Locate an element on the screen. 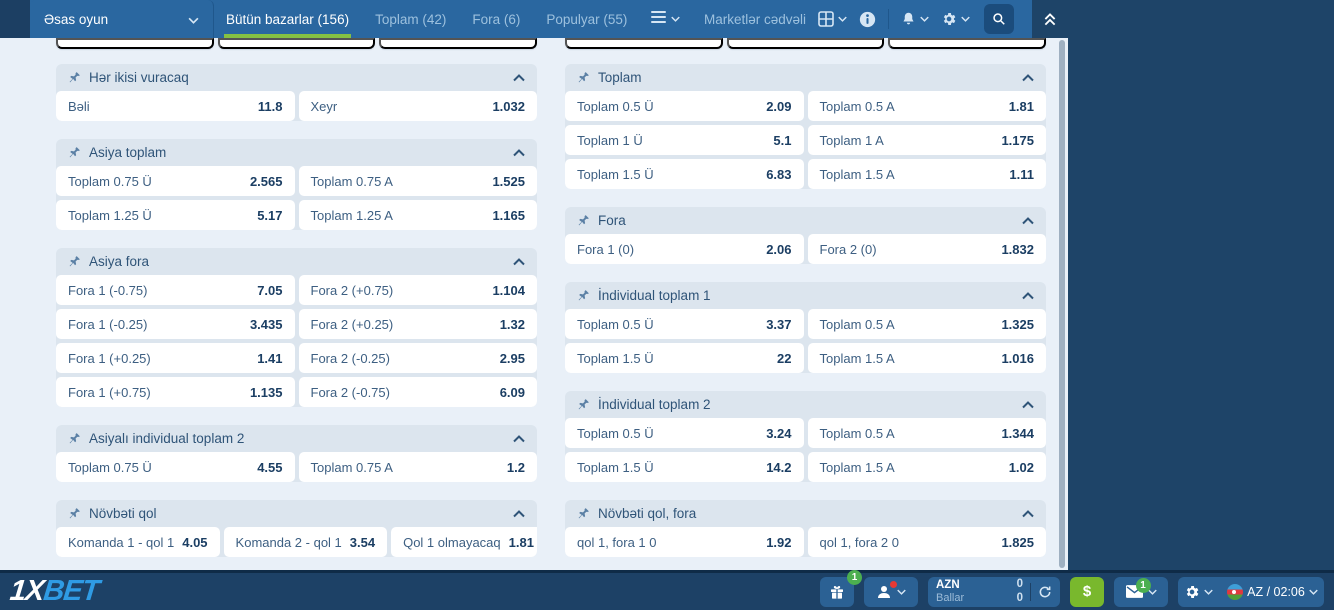  clipped-market-row is located at coordinates (806, 43).